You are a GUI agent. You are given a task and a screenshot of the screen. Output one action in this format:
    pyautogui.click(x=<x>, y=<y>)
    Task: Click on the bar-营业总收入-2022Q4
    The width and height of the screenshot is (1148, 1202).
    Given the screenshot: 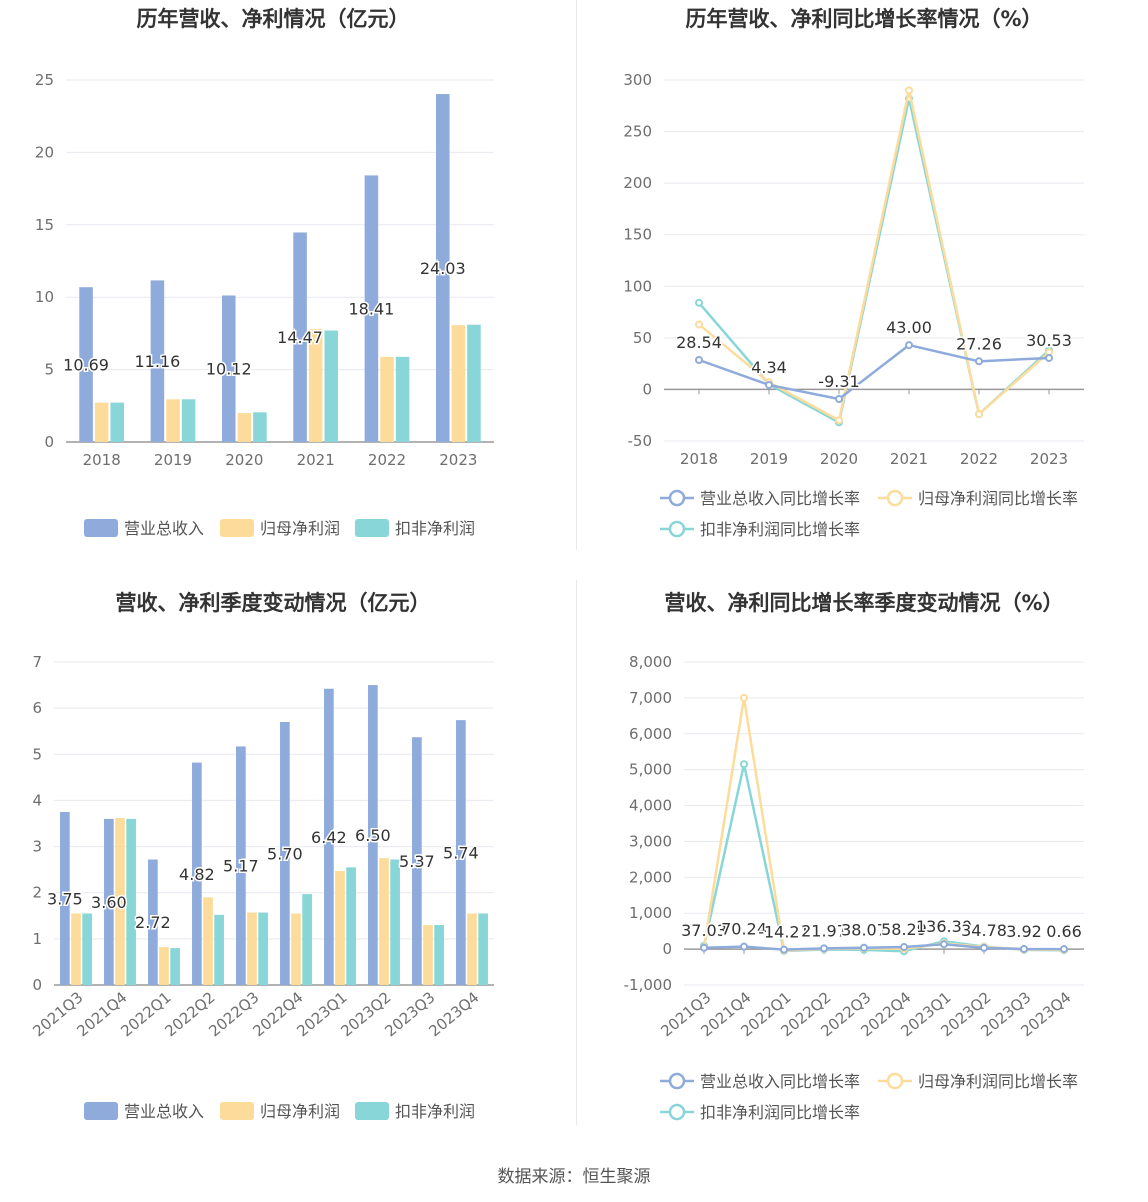 What is the action you would take?
    pyautogui.click(x=285, y=853)
    